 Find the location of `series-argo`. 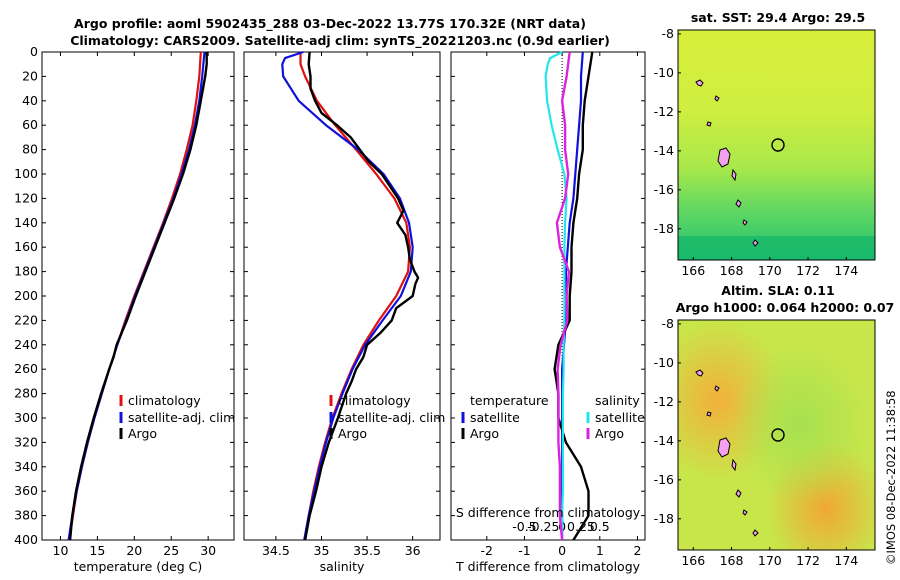

series-argo is located at coordinates (138, 296).